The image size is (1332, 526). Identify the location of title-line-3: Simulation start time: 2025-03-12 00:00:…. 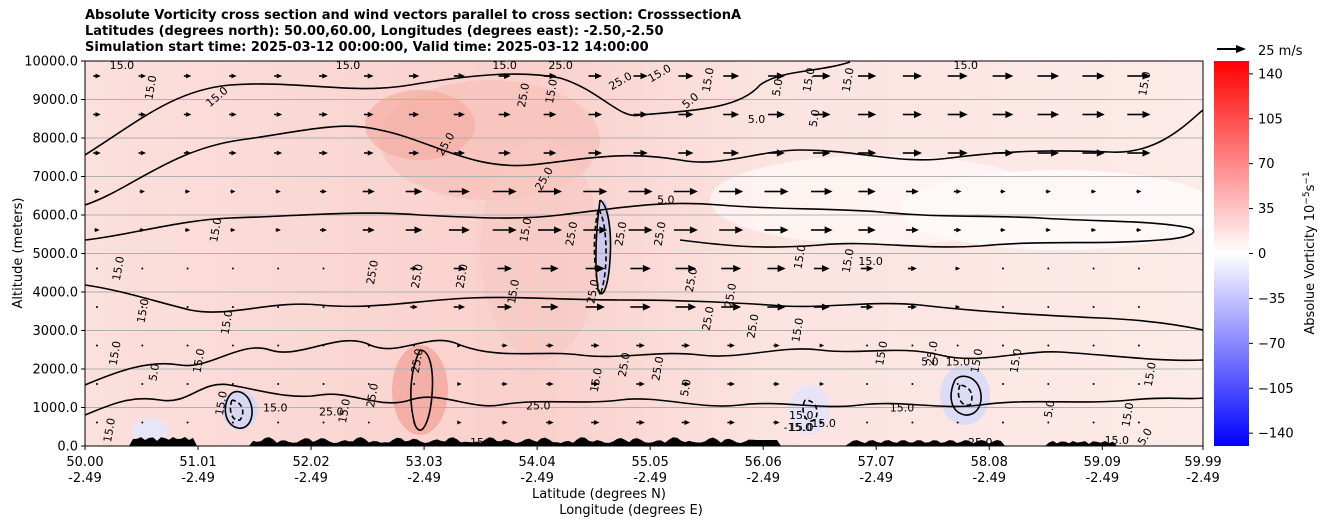
(367, 47).